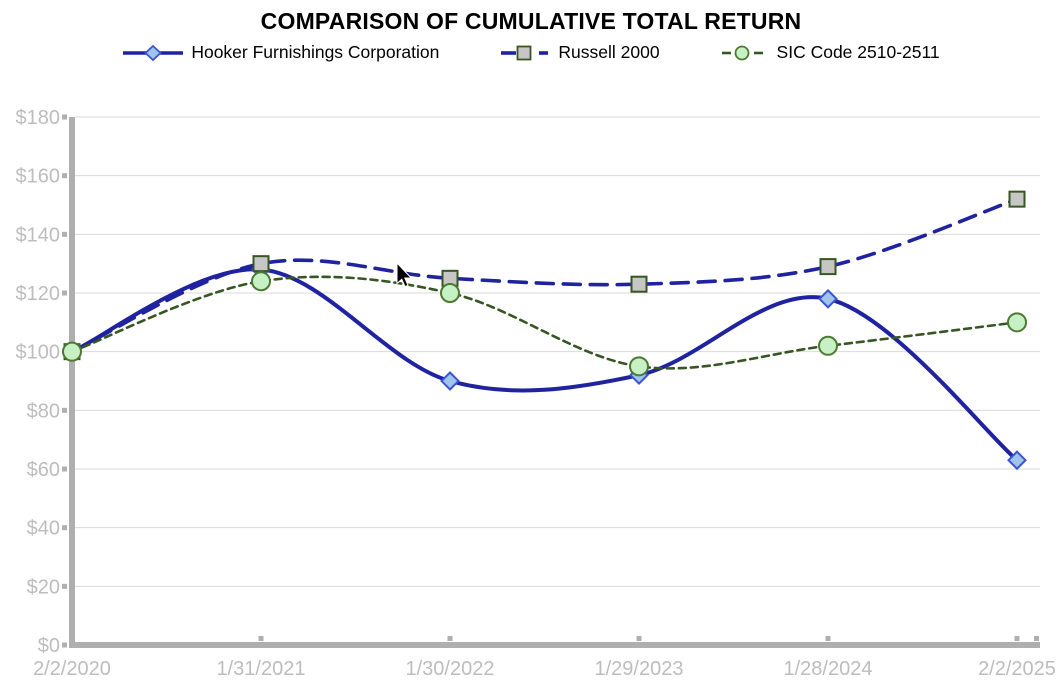 The width and height of the screenshot is (1062, 691). Describe the element at coordinates (43, 411) in the screenshot. I see `y-axis-label: $80` at that location.